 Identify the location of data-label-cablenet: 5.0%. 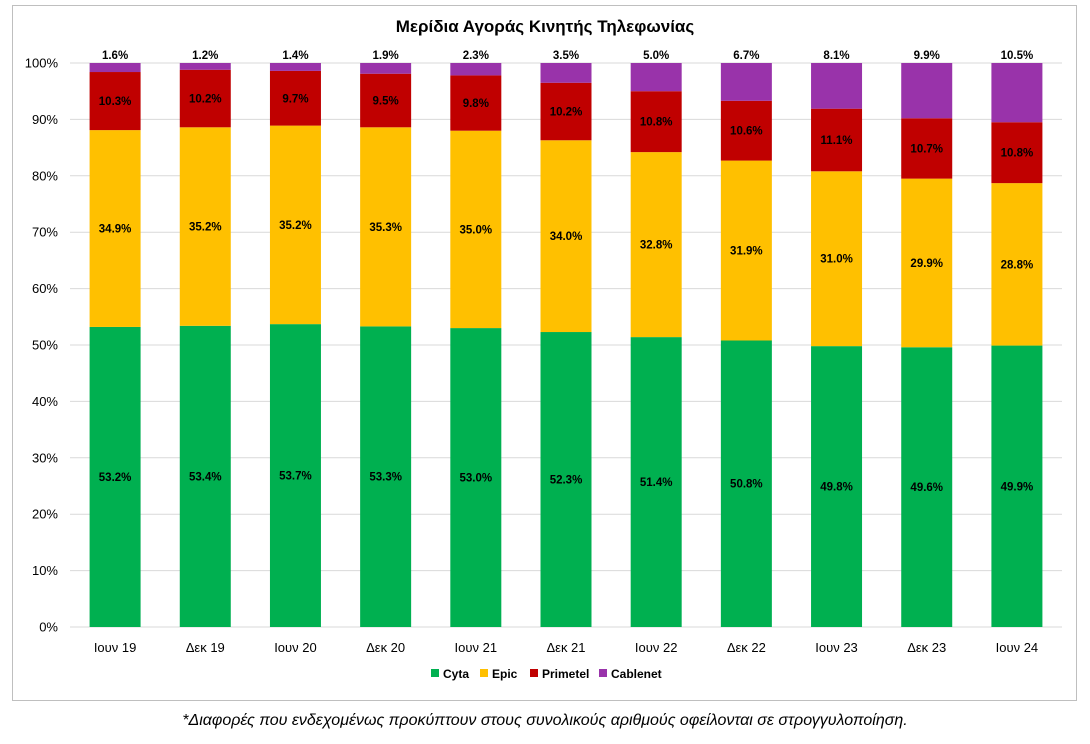
(656, 56).